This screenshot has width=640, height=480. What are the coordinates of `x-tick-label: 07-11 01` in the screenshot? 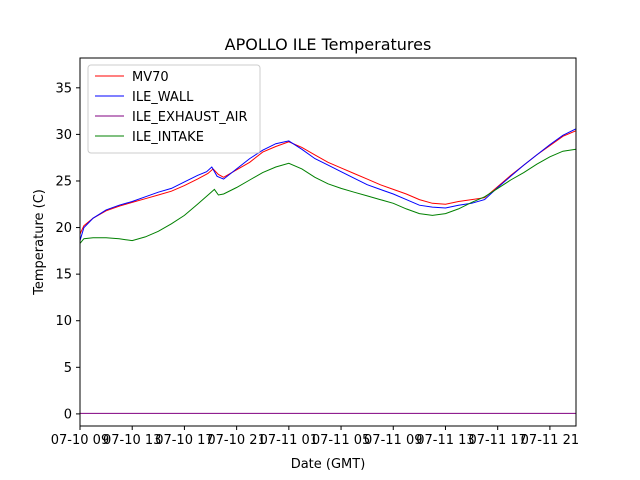 It's located at (289, 440).